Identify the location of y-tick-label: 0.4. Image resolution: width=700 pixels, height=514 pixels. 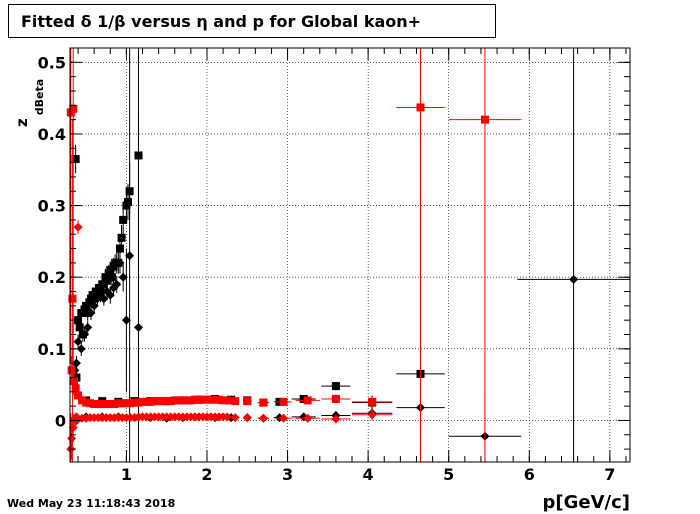
(52, 134).